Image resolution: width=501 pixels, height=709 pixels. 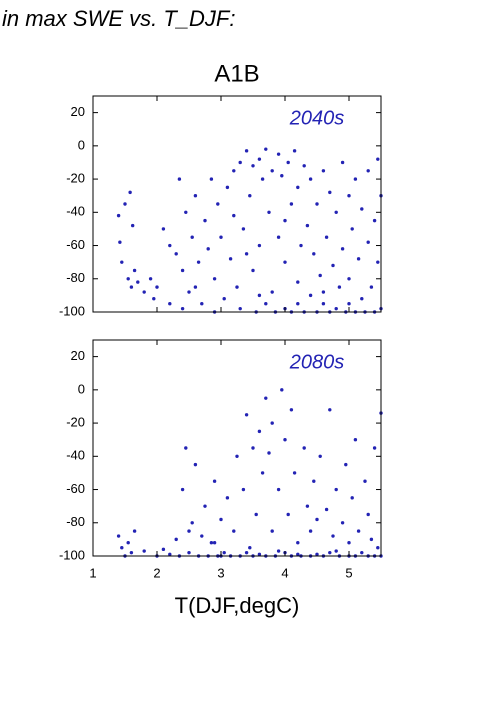 What do you see at coordinates (237, 605) in the screenshot?
I see `x-axis-label: T(DJF,degC)` at bounding box center [237, 605].